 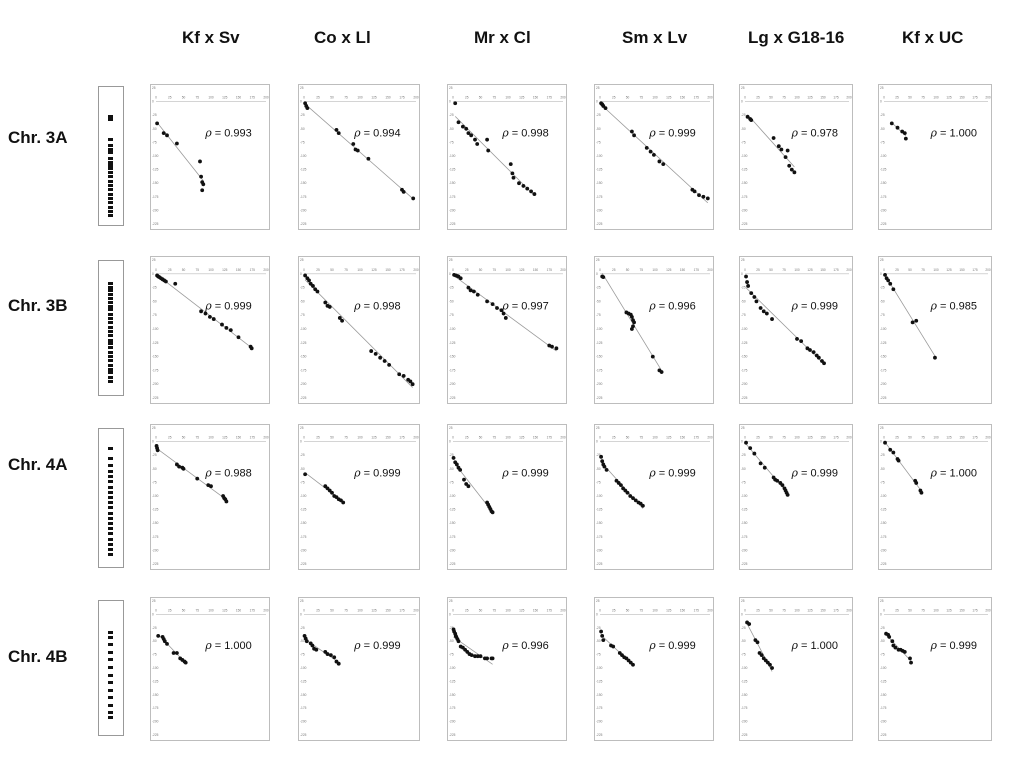 I want to click on y-tick-label: -200, so click(x=599, y=550).